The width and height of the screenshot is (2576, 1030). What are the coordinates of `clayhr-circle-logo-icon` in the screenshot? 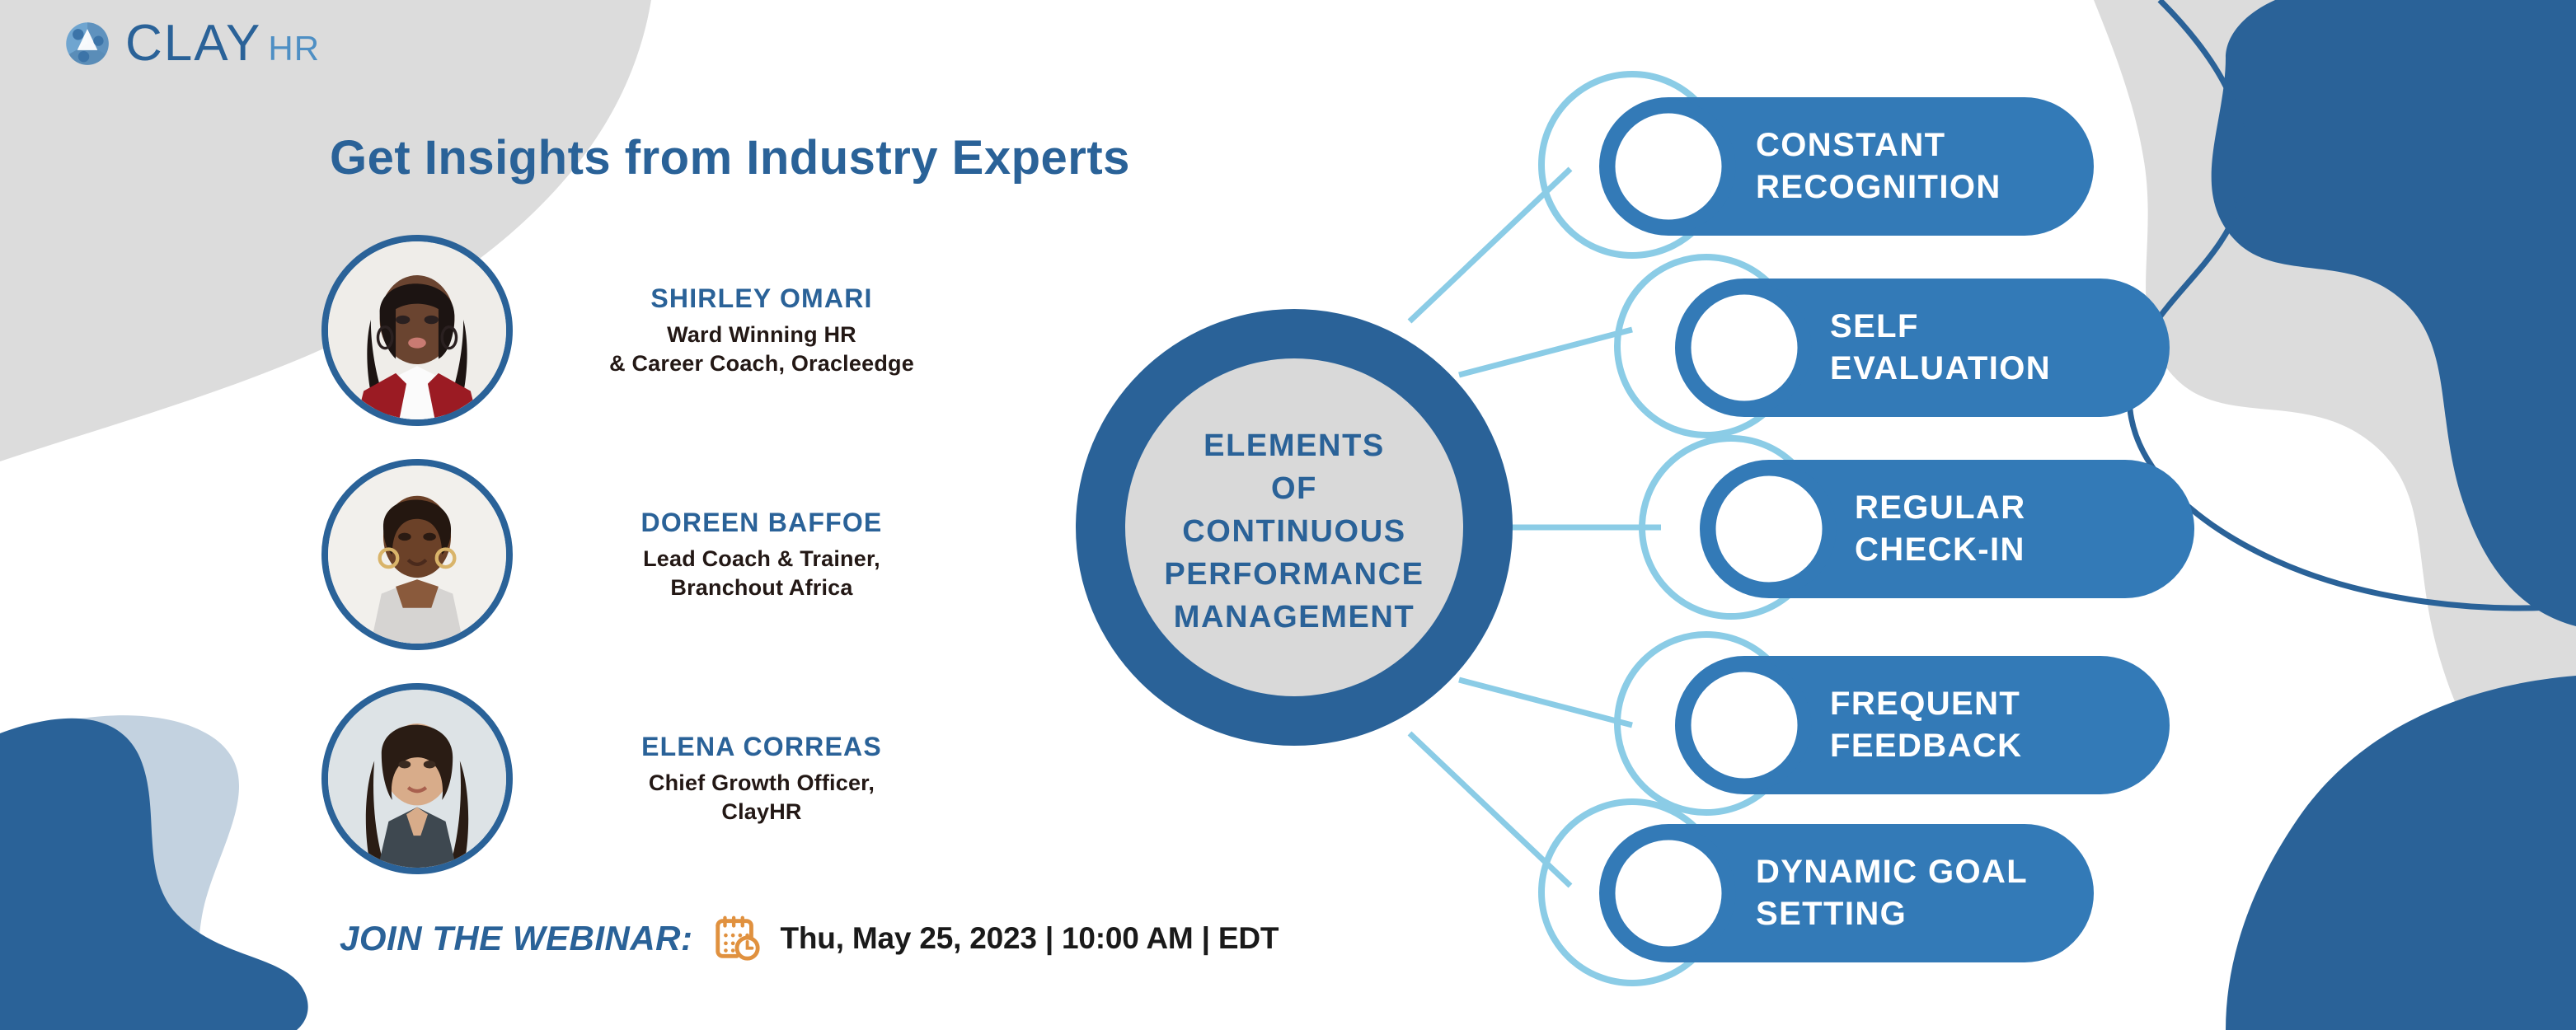 It's located at (87, 43).